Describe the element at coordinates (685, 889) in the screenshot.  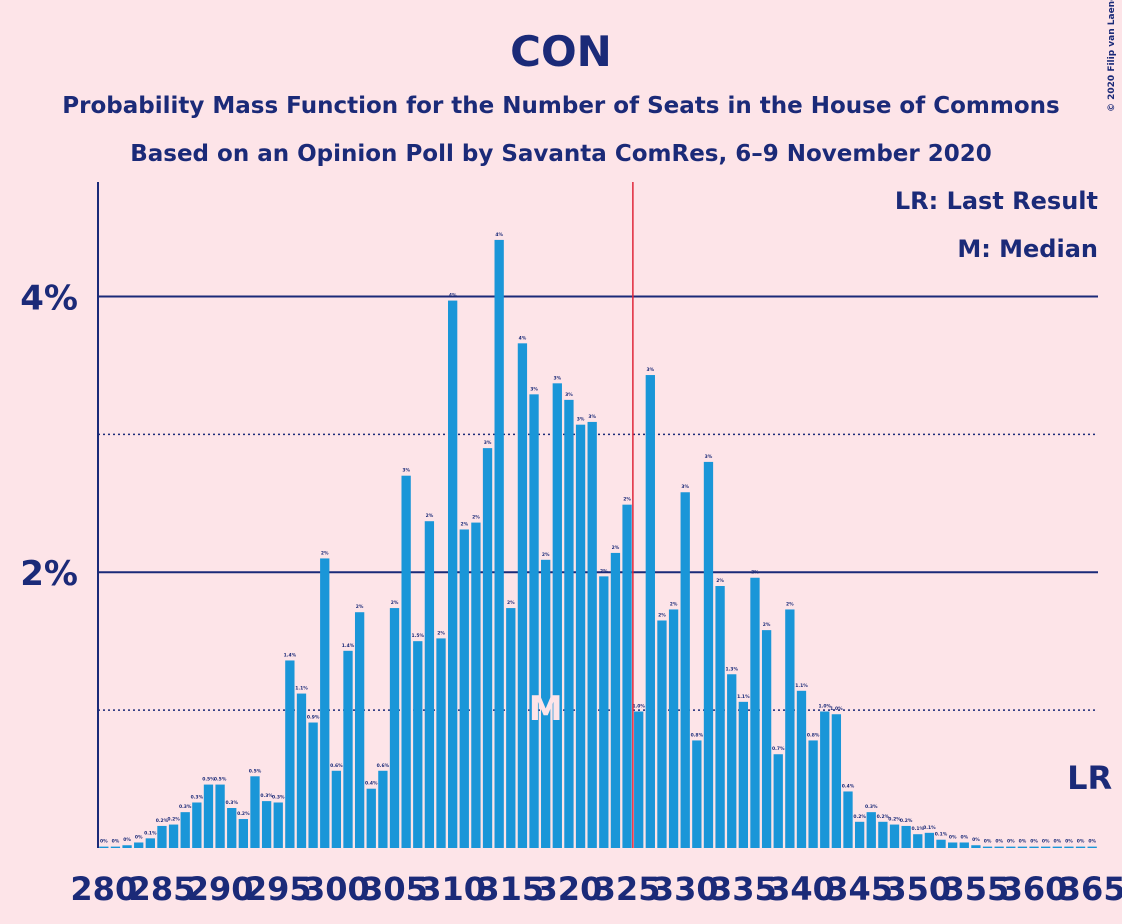
I see `x-tick-label: 330` at that location.